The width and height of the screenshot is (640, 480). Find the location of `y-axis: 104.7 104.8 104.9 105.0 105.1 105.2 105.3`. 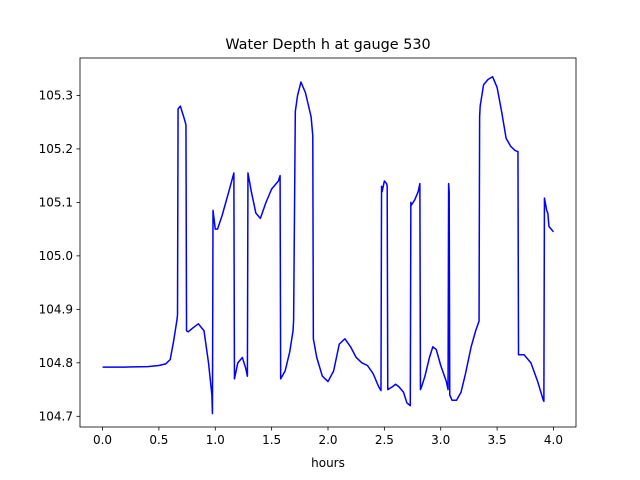

y-axis: 104.7 104.8 104.9 105.0 105.1 105.2 105.3 is located at coordinates (59, 256).